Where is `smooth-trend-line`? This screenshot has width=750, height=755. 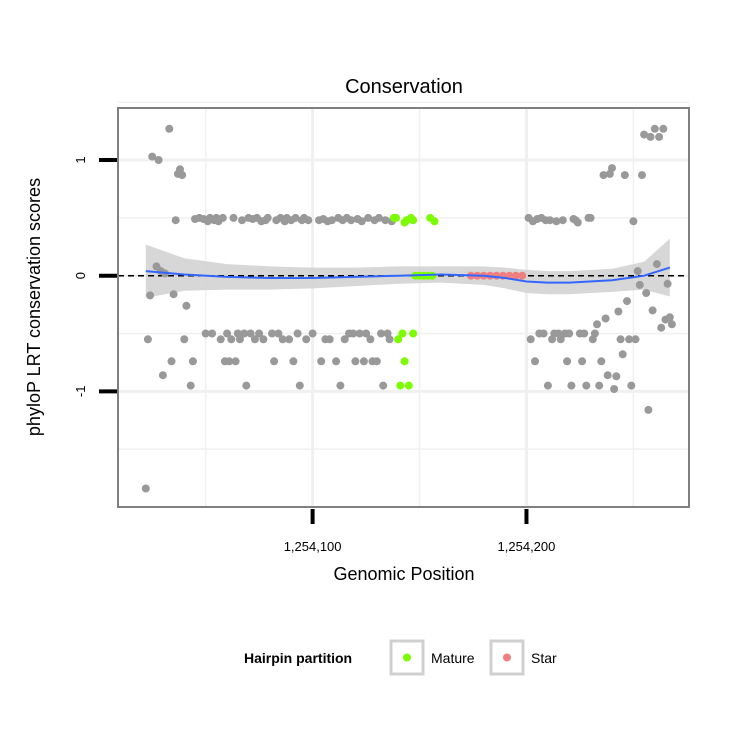
smooth-trend-line is located at coordinates (408, 275).